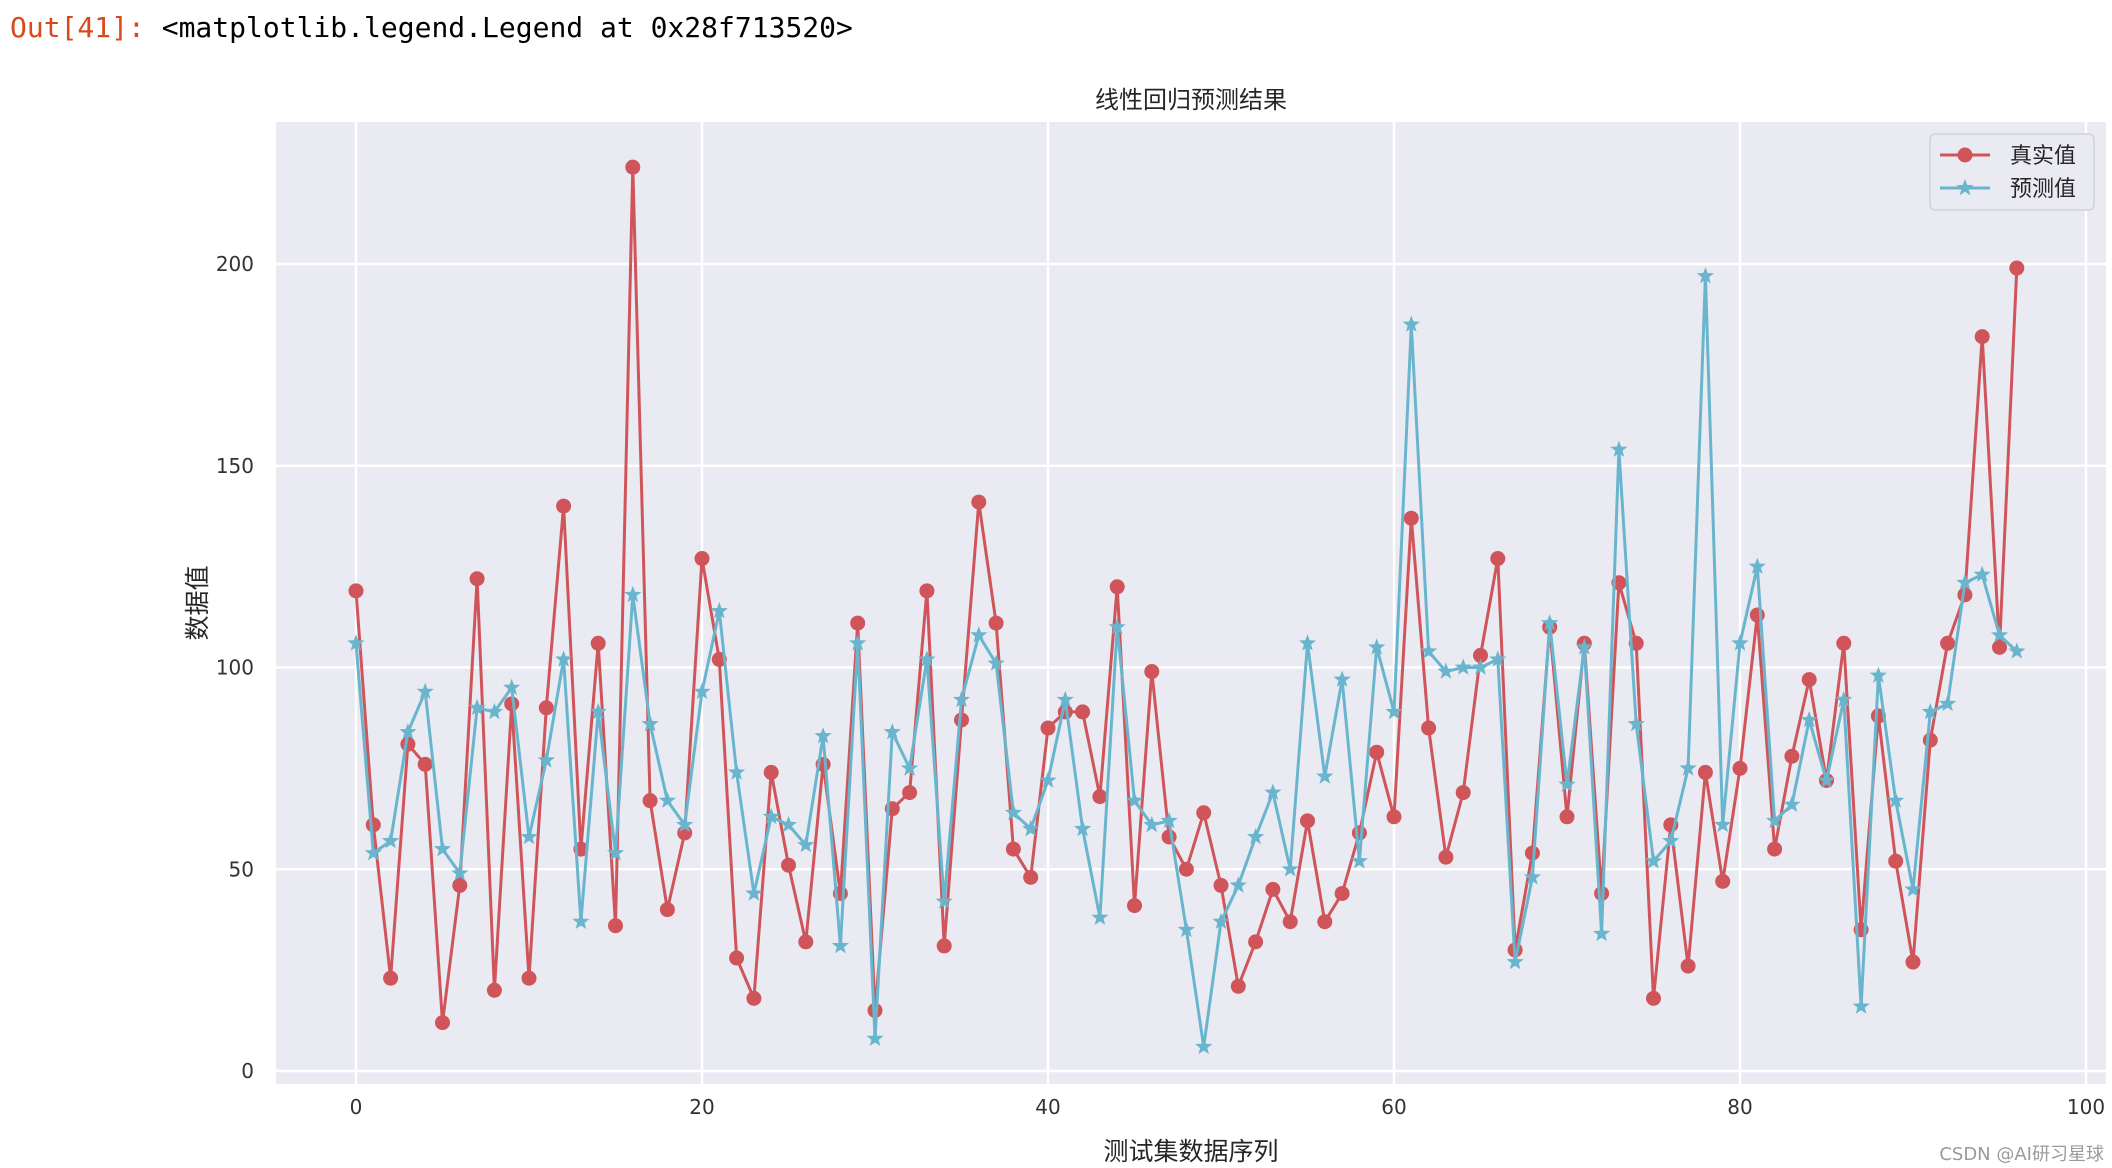 The height and width of the screenshot is (1168, 2112). Describe the element at coordinates (1965, 155) in the screenshot. I see `legend-marker-real` at that location.